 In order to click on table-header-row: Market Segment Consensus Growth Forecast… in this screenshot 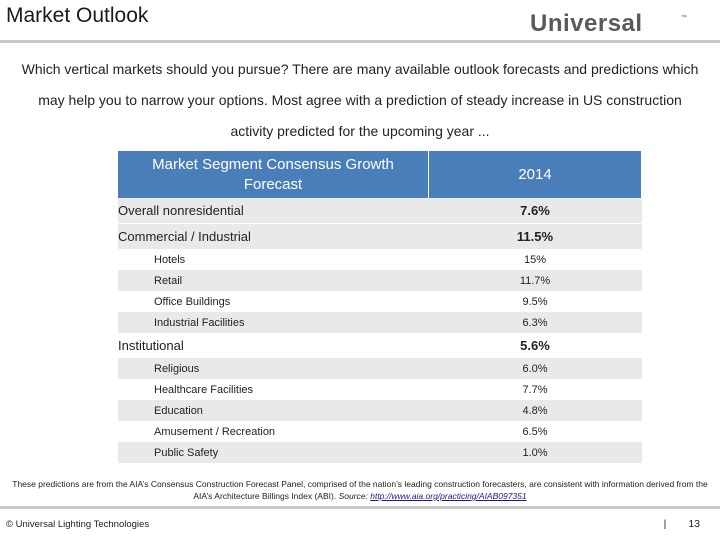, I will do `click(380, 174)`.